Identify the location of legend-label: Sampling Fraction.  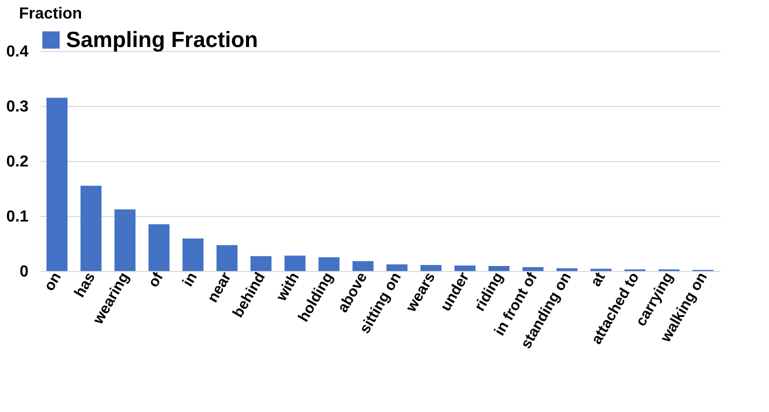
(162, 39).